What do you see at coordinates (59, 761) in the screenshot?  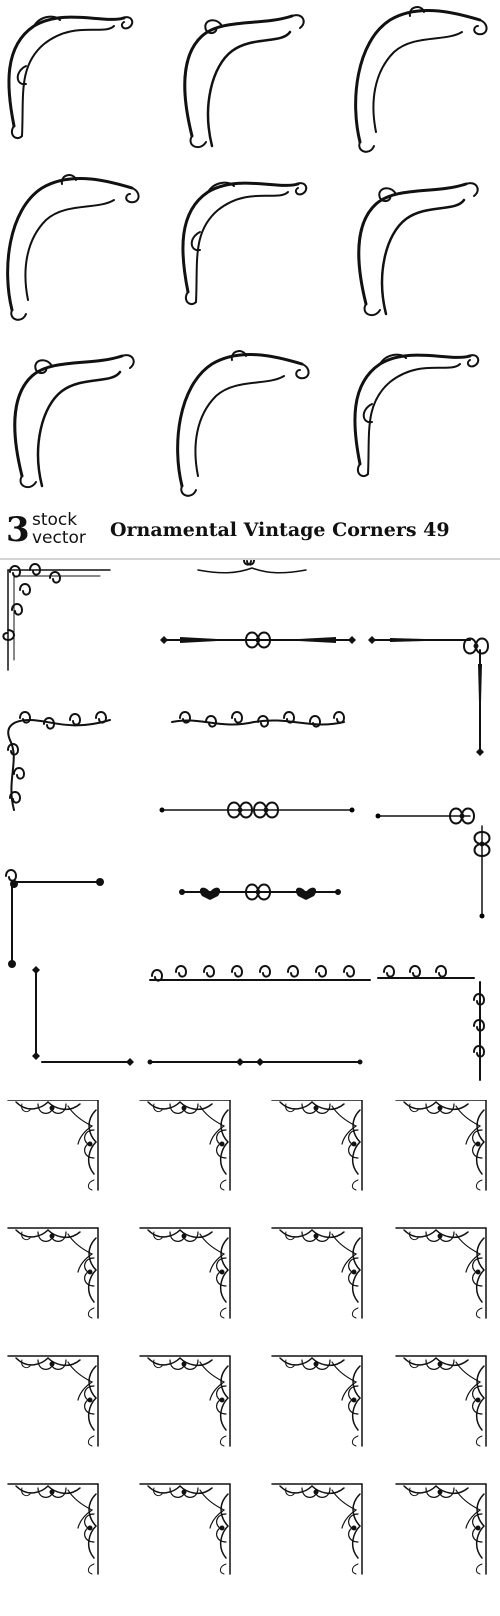 I see `vine-corner` at bounding box center [59, 761].